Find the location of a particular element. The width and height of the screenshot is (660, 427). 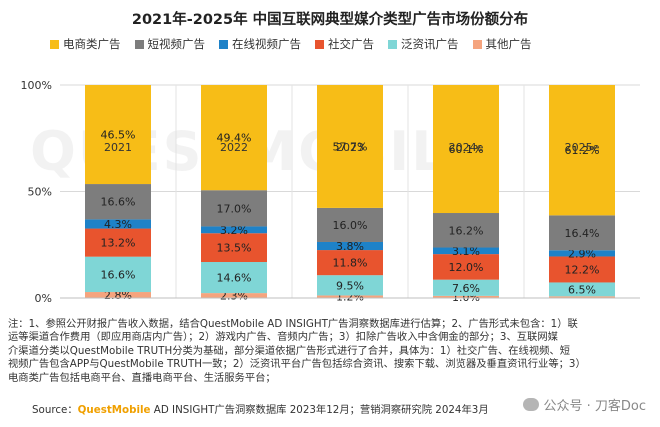

data-label: 11.8% is located at coordinates (350, 263).